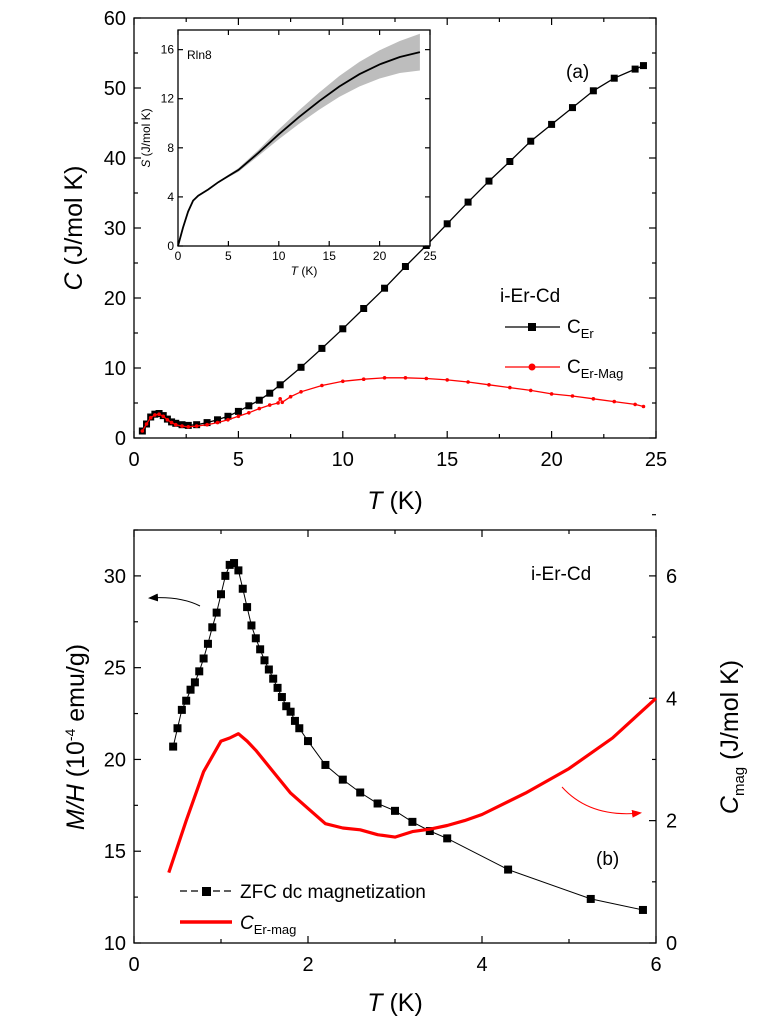  What do you see at coordinates (133, 460) in the screenshot?
I see `x-tick-label-a: 0` at bounding box center [133, 460].